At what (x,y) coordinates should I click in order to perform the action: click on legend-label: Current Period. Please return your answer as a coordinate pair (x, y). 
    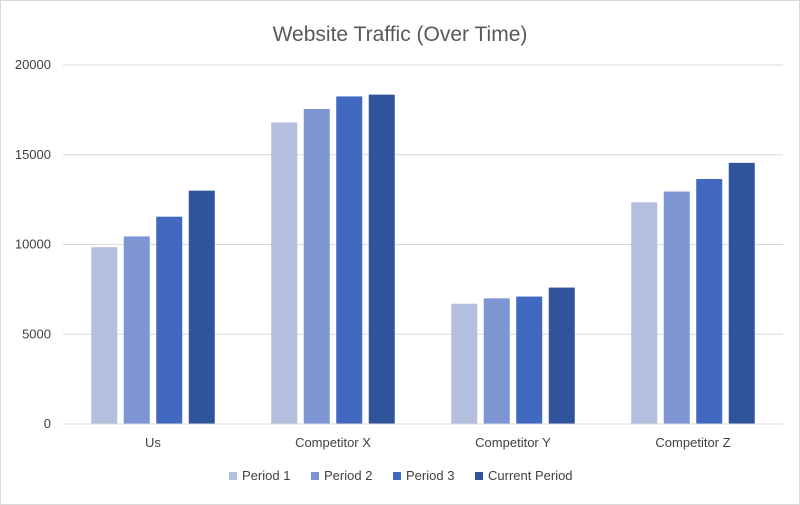
    Looking at the image, I should click on (530, 475).